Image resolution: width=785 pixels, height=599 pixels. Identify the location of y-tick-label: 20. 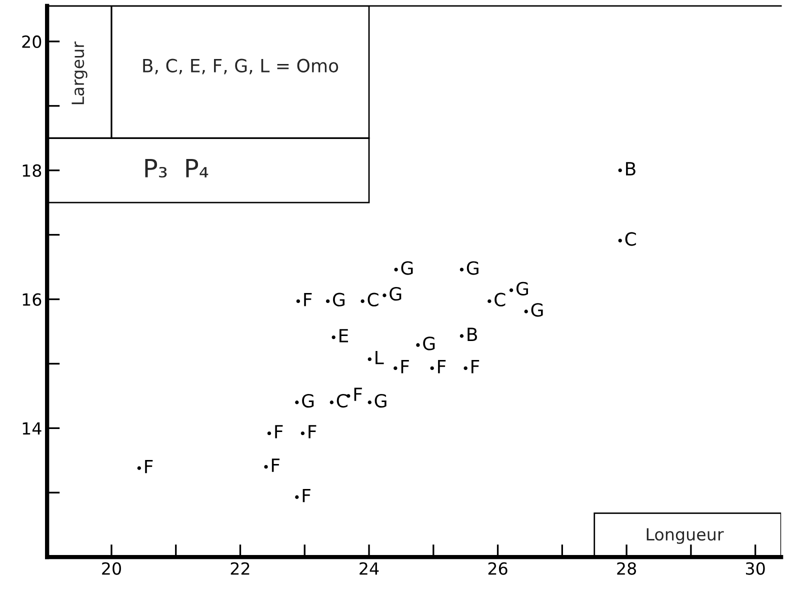
(32, 41).